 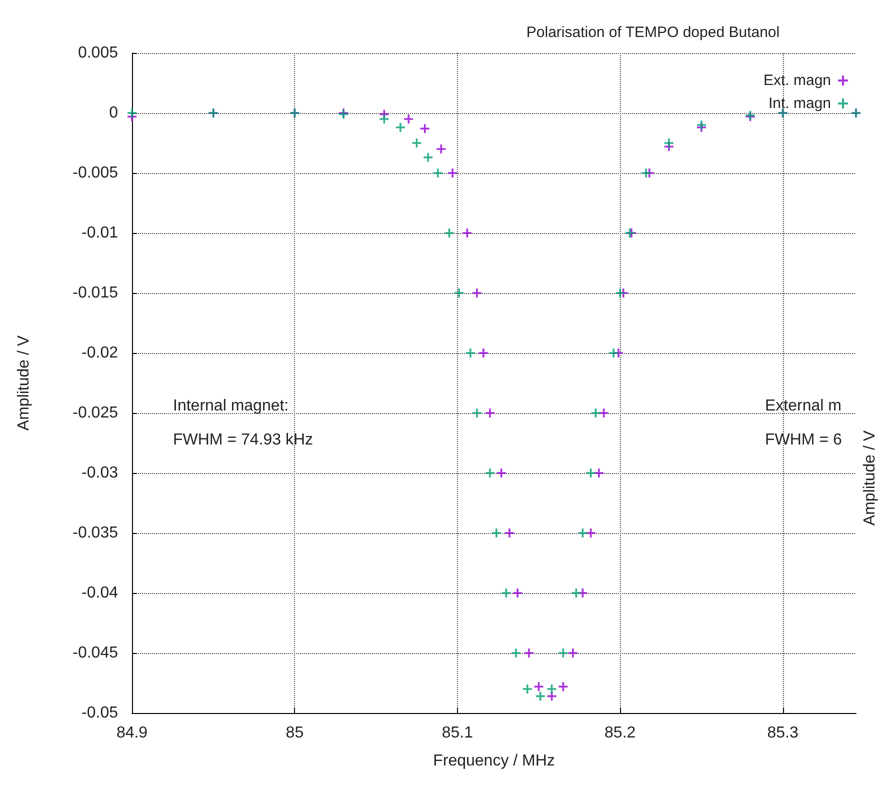 I want to click on x-axis-title: Frequency / MHz, so click(x=494, y=761).